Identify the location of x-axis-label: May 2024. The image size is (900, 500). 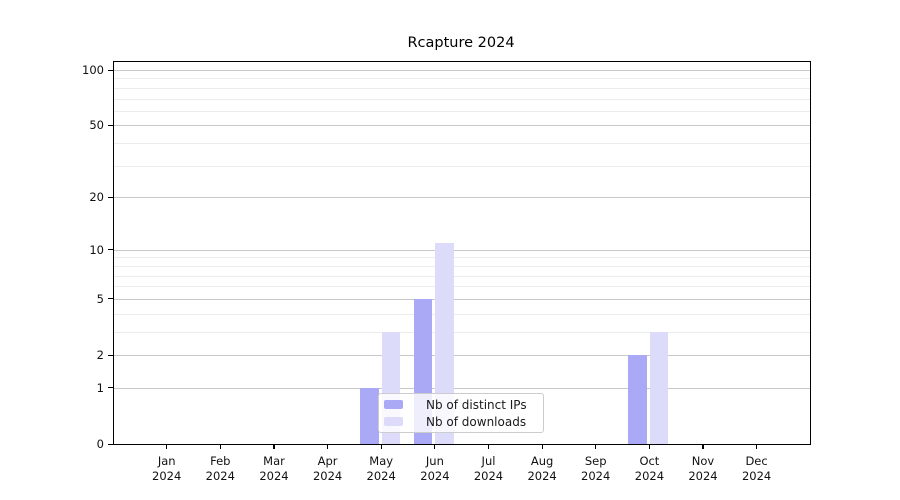
(381, 468).